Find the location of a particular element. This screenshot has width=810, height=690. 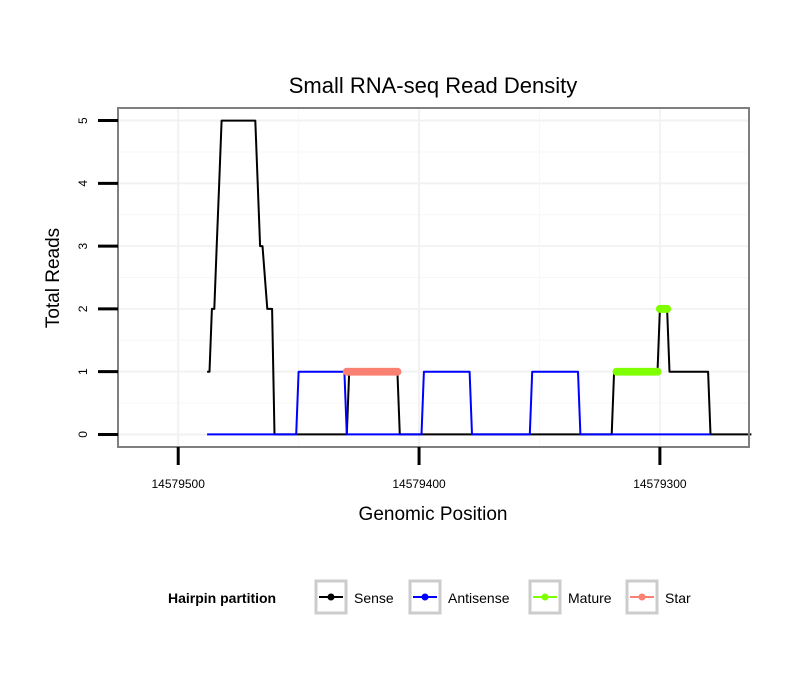

y-axis-title: Total Reads is located at coordinates (53, 278).